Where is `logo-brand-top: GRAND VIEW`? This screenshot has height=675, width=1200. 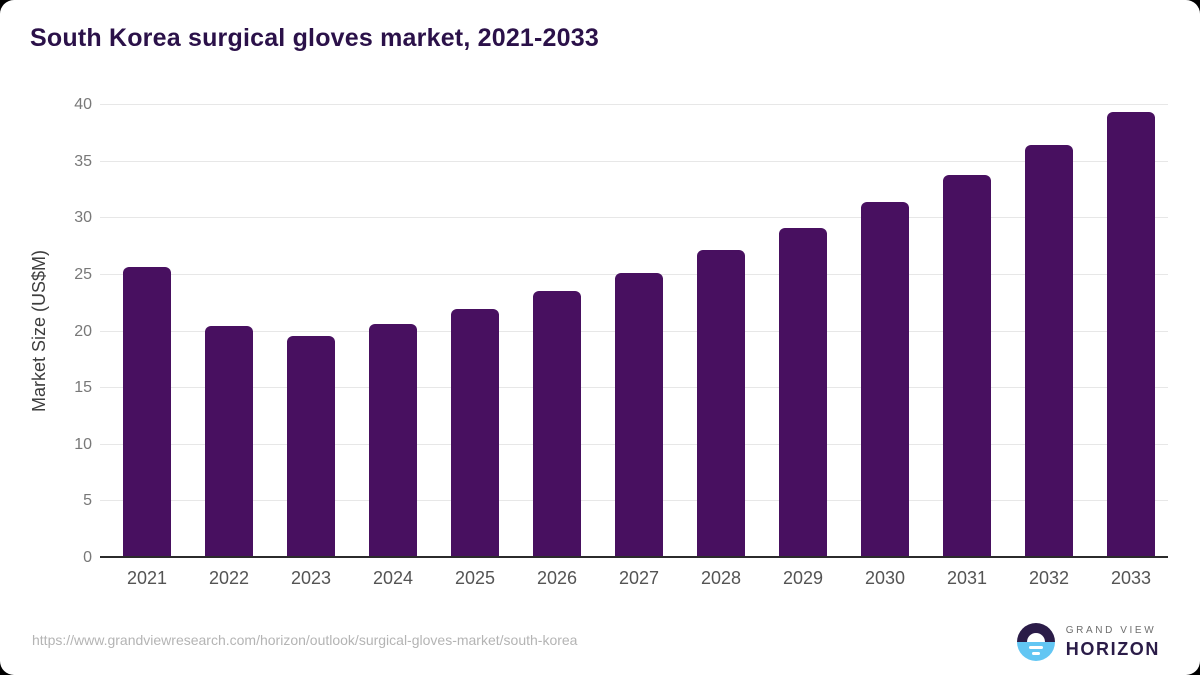
logo-brand-top: GRAND VIEW is located at coordinates (1111, 630).